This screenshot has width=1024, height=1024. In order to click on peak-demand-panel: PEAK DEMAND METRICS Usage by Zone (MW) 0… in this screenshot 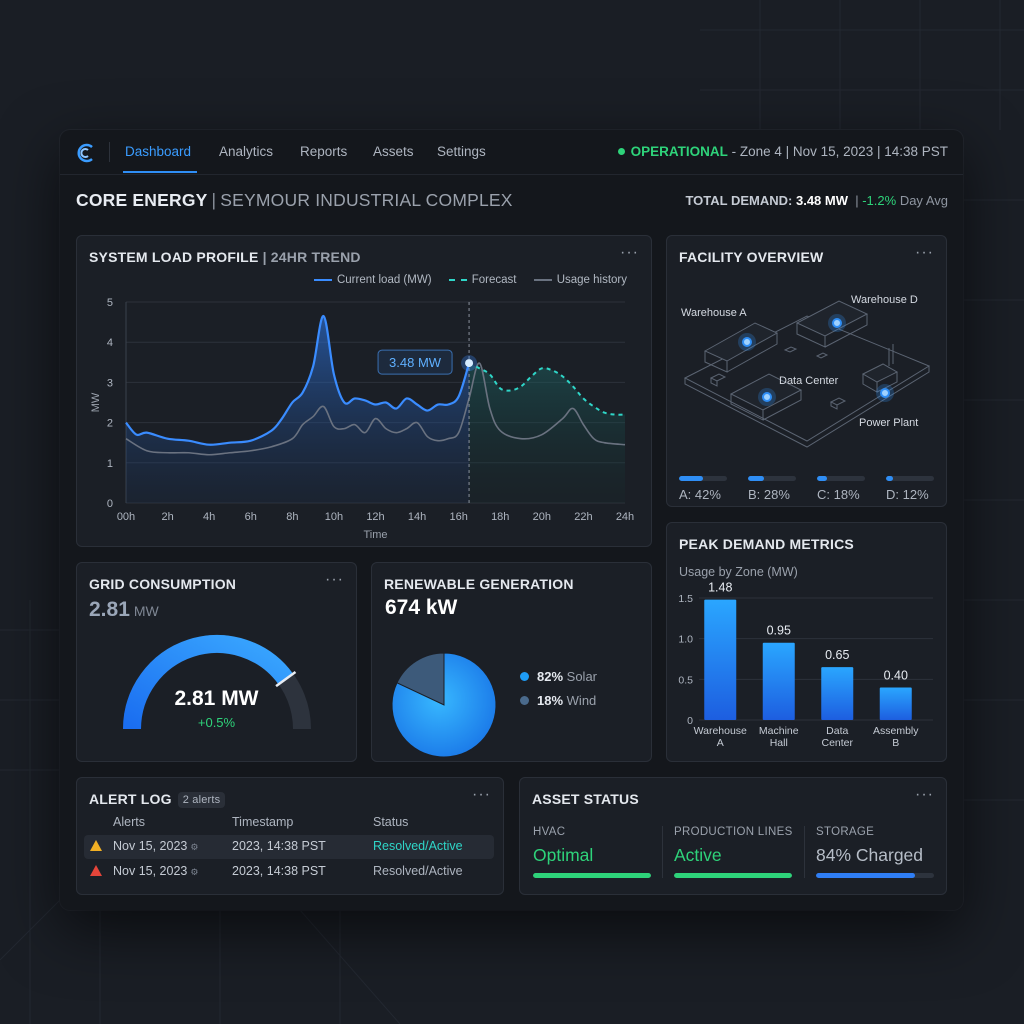, I will do `click(806, 642)`.